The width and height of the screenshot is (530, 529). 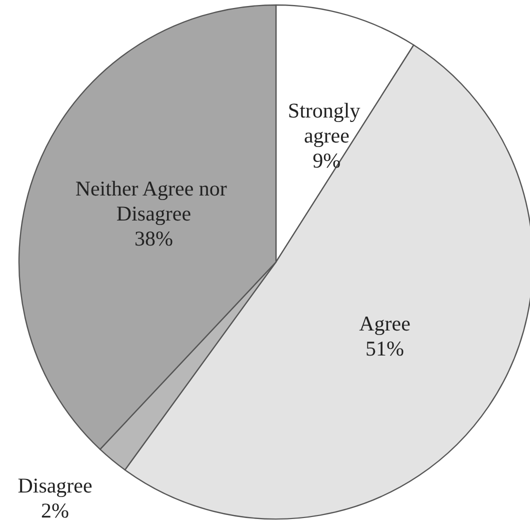 What do you see at coordinates (385, 348) in the screenshot?
I see `data-label: 51%` at bounding box center [385, 348].